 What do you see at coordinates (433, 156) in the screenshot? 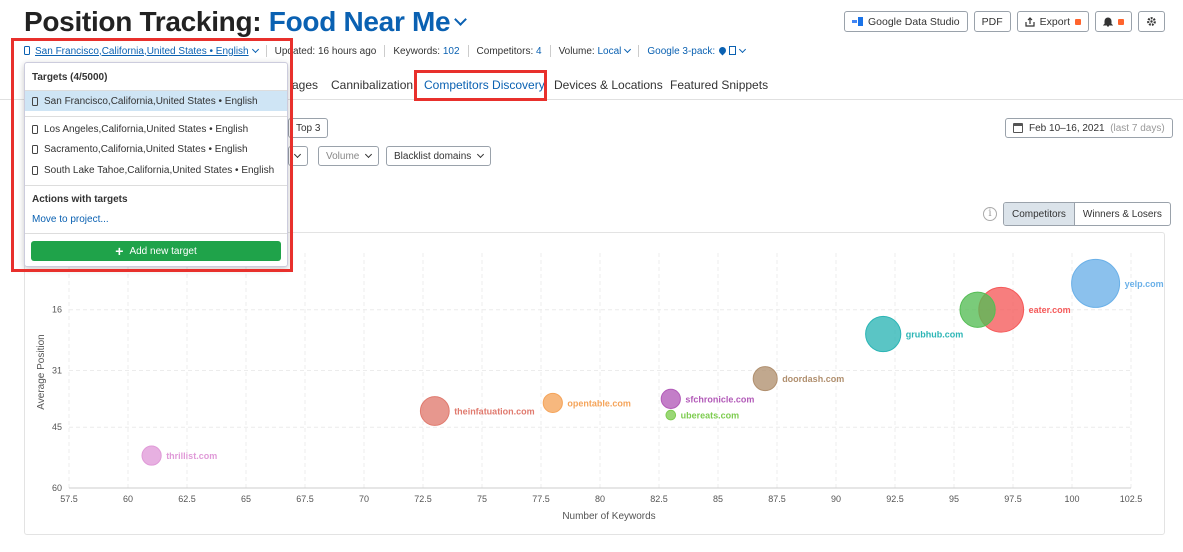
I see `blacklist-label: Blacklist domains` at bounding box center [433, 156].